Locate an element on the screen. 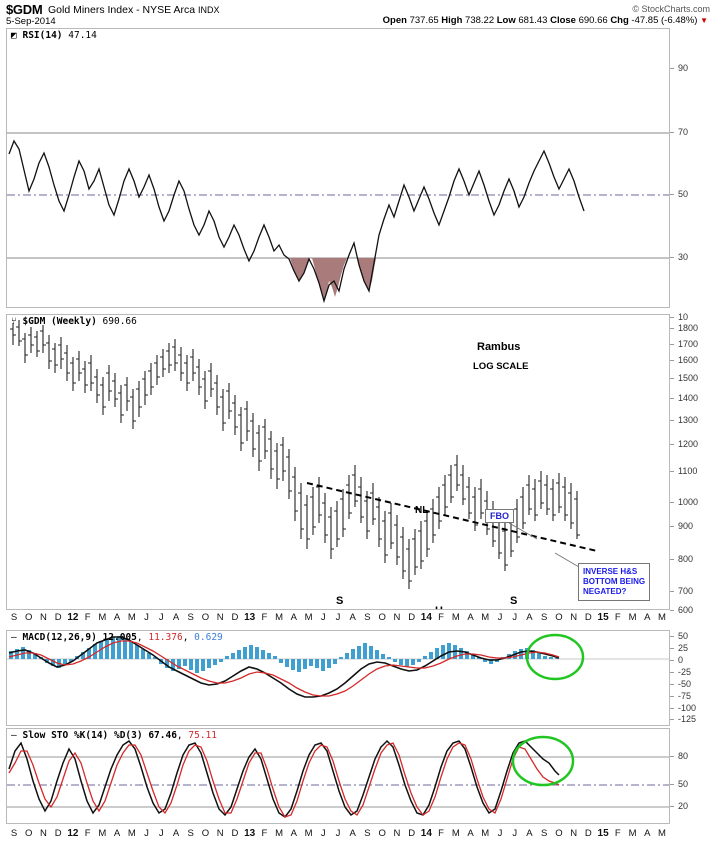 Image resolution: width=716 pixels, height=850 pixels. macd-histogram is located at coordinates (284, 654).